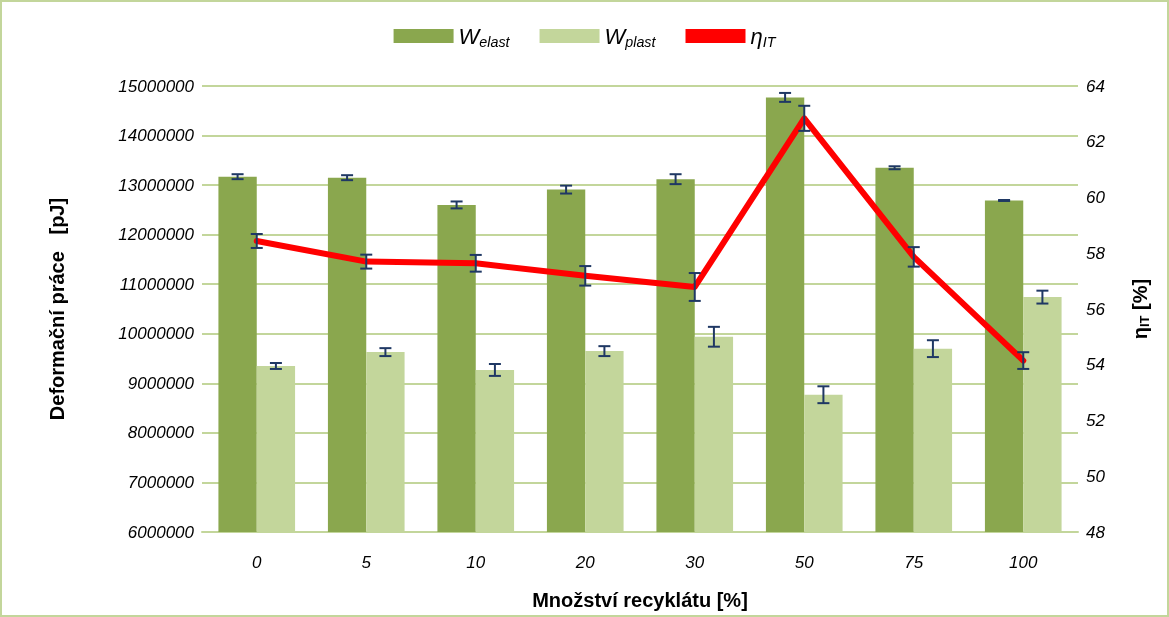 The image size is (1169, 617). What do you see at coordinates (156, 235) in the screenshot?
I see `y-tick-label: 12000000` at bounding box center [156, 235].